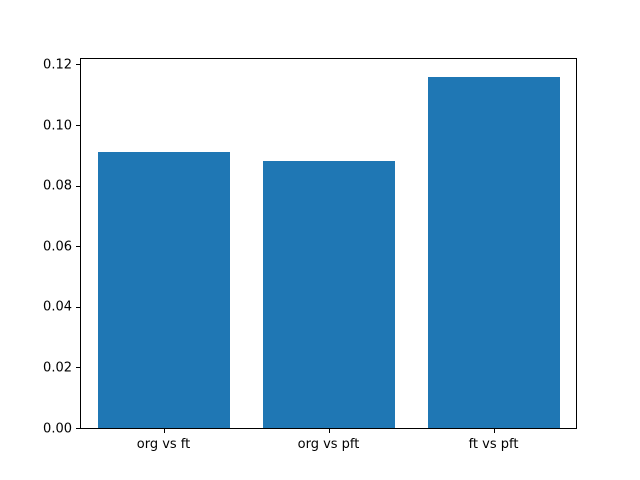 The width and height of the screenshot is (640, 480). What do you see at coordinates (57, 368) in the screenshot?
I see `y-tick-label: 0.02` at bounding box center [57, 368].